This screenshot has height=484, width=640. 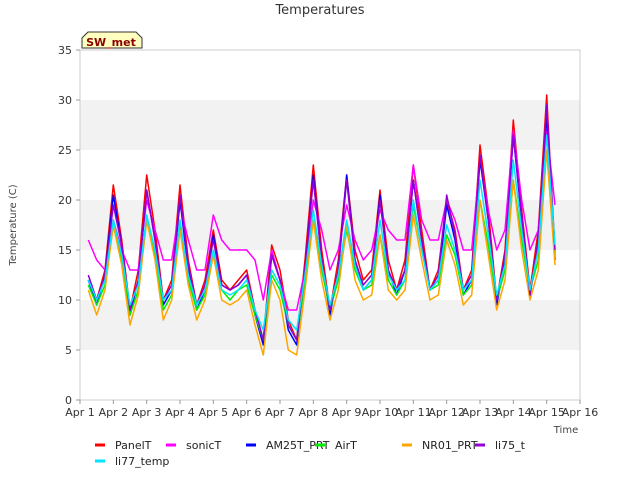 I want to click on y-tick-label: 0, so click(x=68, y=400).